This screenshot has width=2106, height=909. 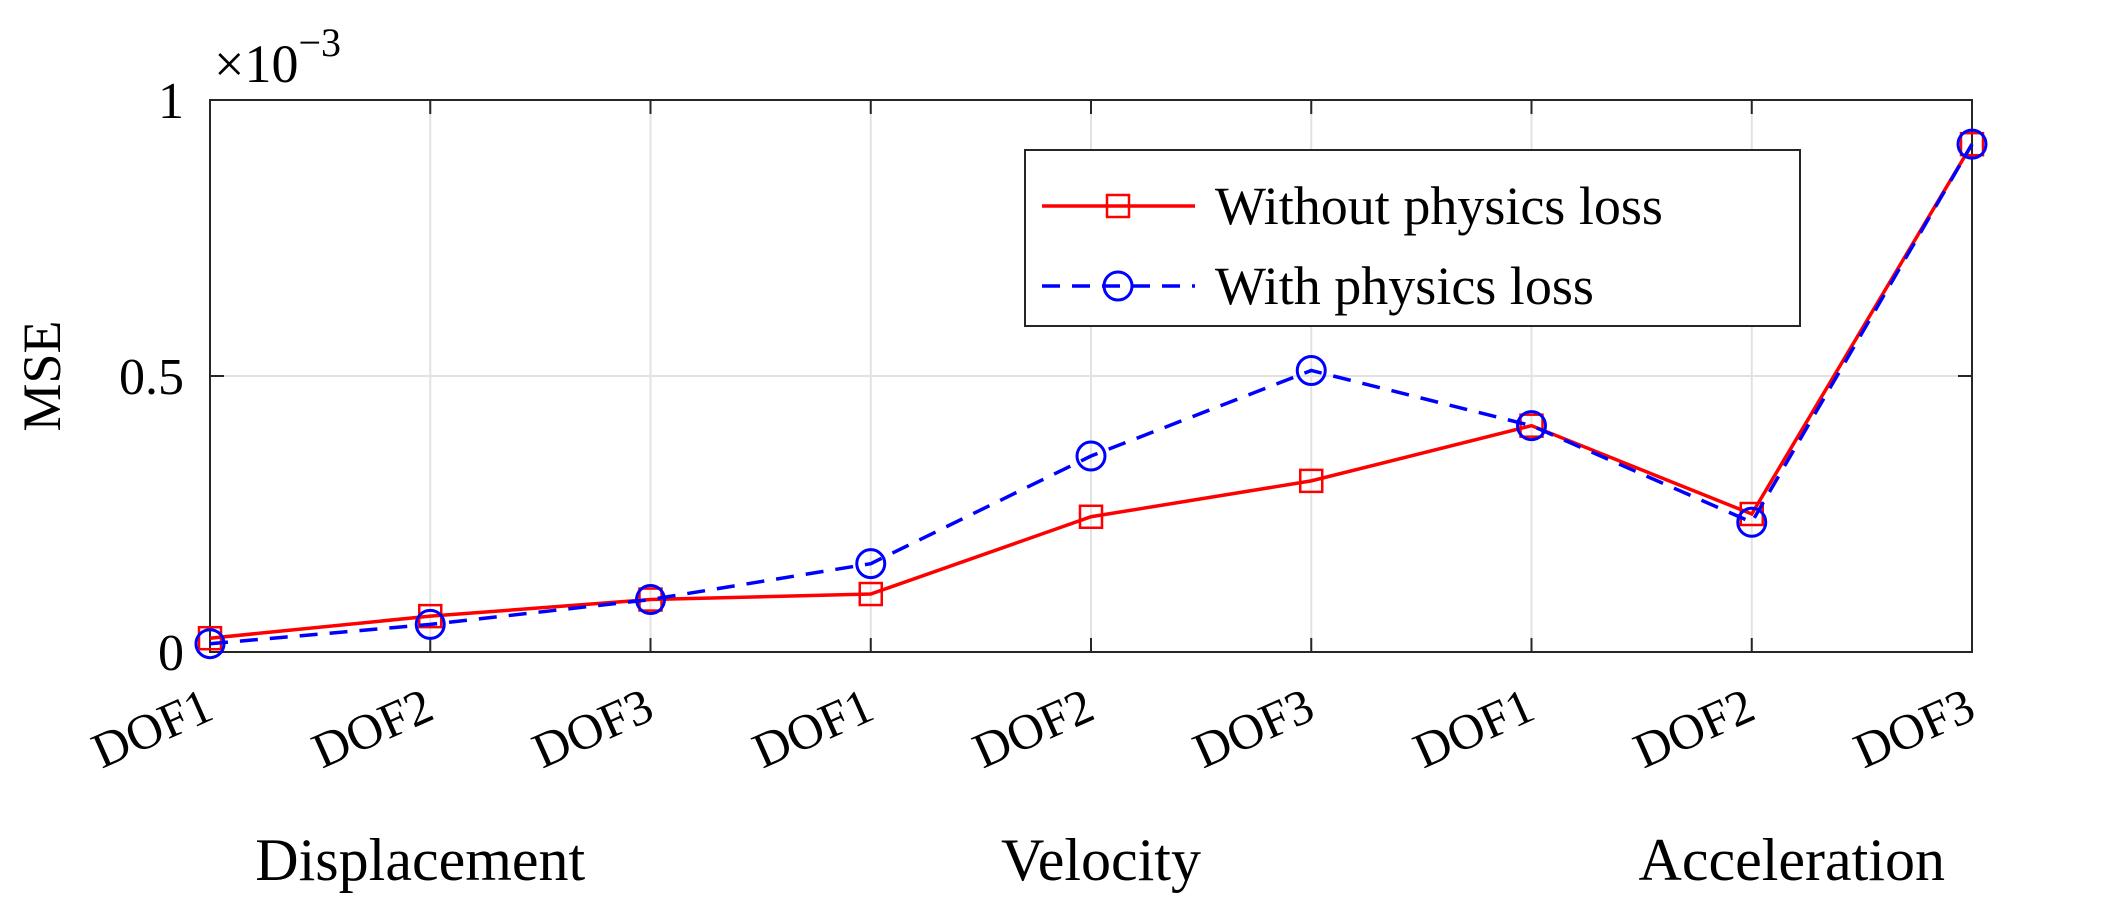 I want to click on x-tick-label-2: DOF2, so click(x=372, y=728).